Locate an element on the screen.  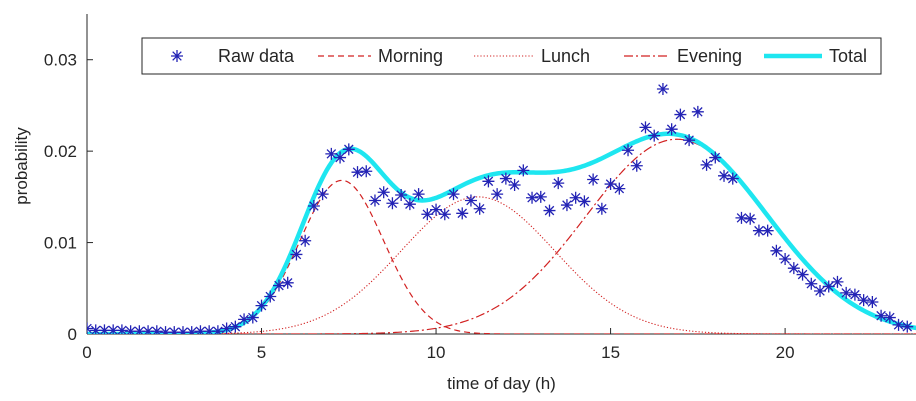
x-axis-label: time of day (h) is located at coordinates (501, 383).